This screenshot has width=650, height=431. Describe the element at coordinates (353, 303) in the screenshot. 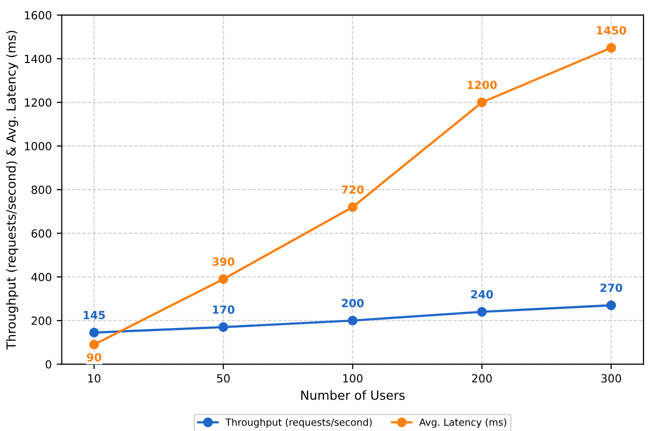

I see `data-label: 200` at that location.